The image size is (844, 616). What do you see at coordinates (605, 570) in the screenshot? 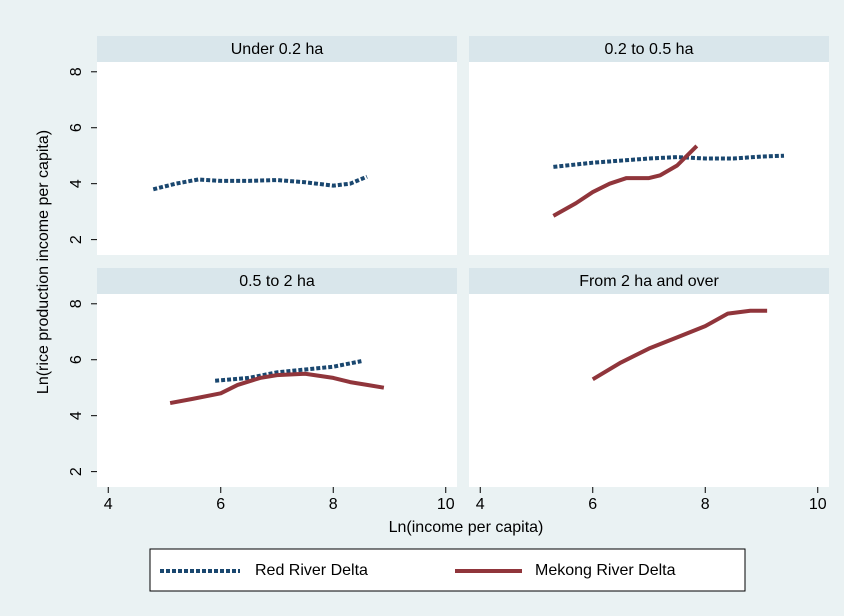
I see `legend-label: Mekong River Delta` at bounding box center [605, 570].